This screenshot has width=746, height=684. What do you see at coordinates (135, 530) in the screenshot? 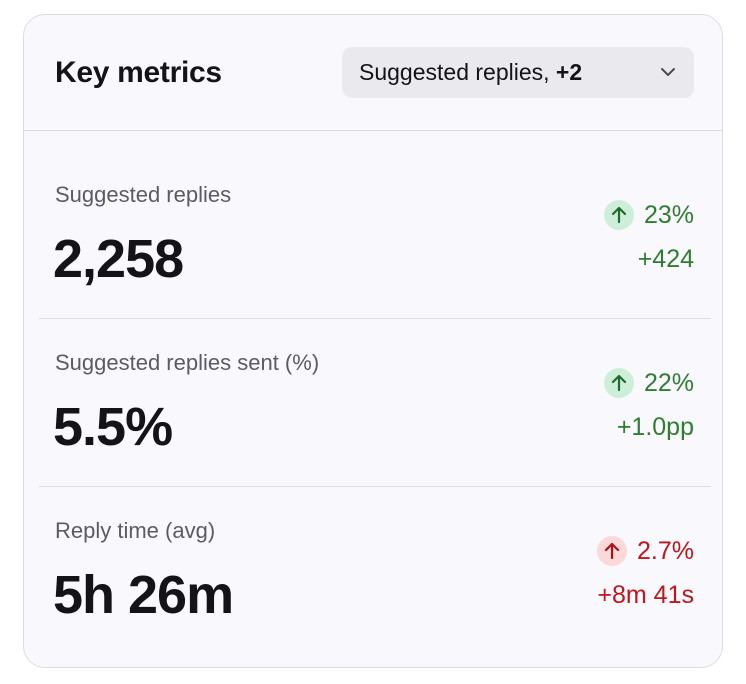
I see `metric-label: Reply time (avg)` at bounding box center [135, 530].